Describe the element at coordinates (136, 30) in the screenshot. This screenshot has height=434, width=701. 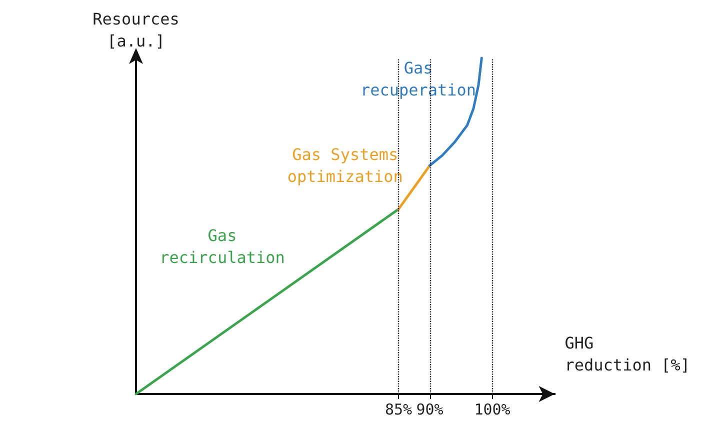
I see `y-axis-title: Resources [a.u.]` at that location.